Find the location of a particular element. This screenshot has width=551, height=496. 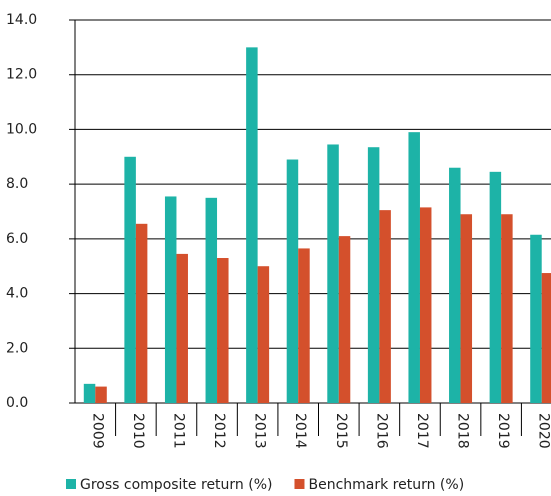

x-tick-label: 2019 is located at coordinates (503, 431).